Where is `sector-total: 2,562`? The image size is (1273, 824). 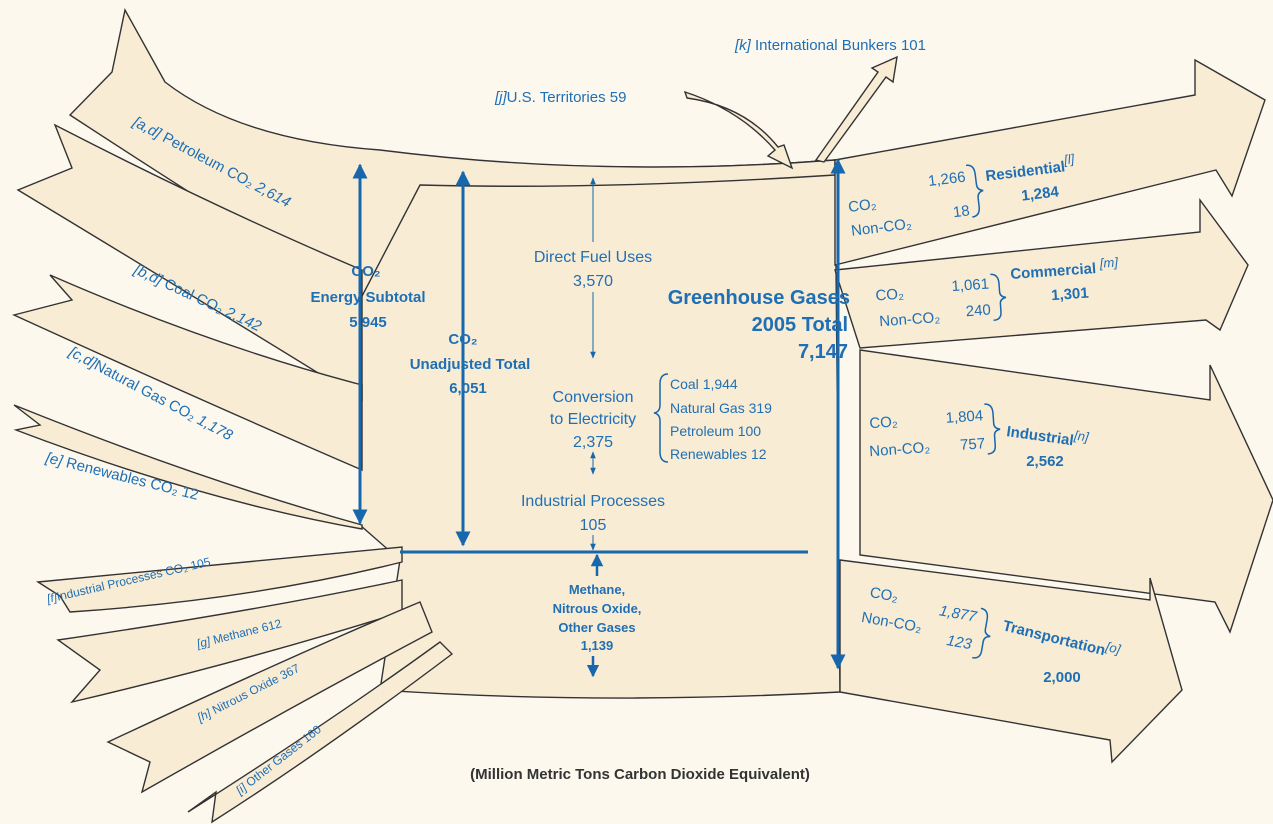
sector-total: 2,562 is located at coordinates (1045, 461).